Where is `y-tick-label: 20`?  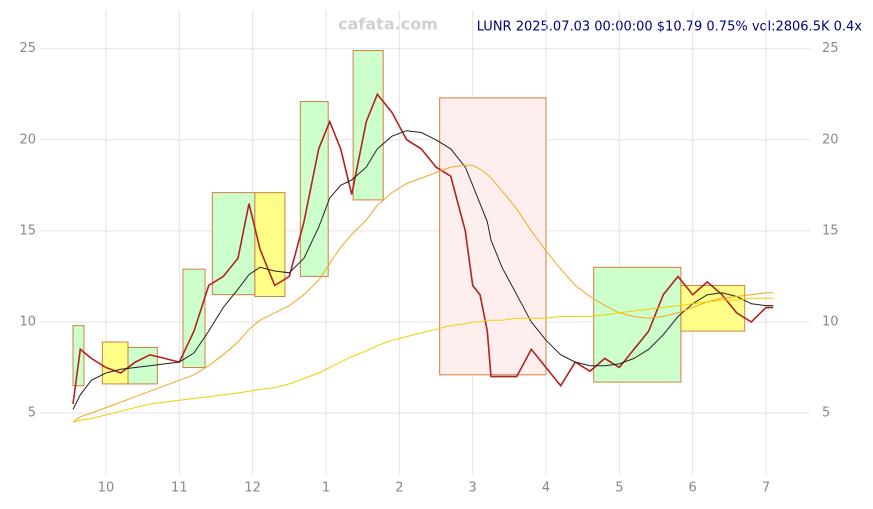 y-tick-label: 20 is located at coordinates (27, 139).